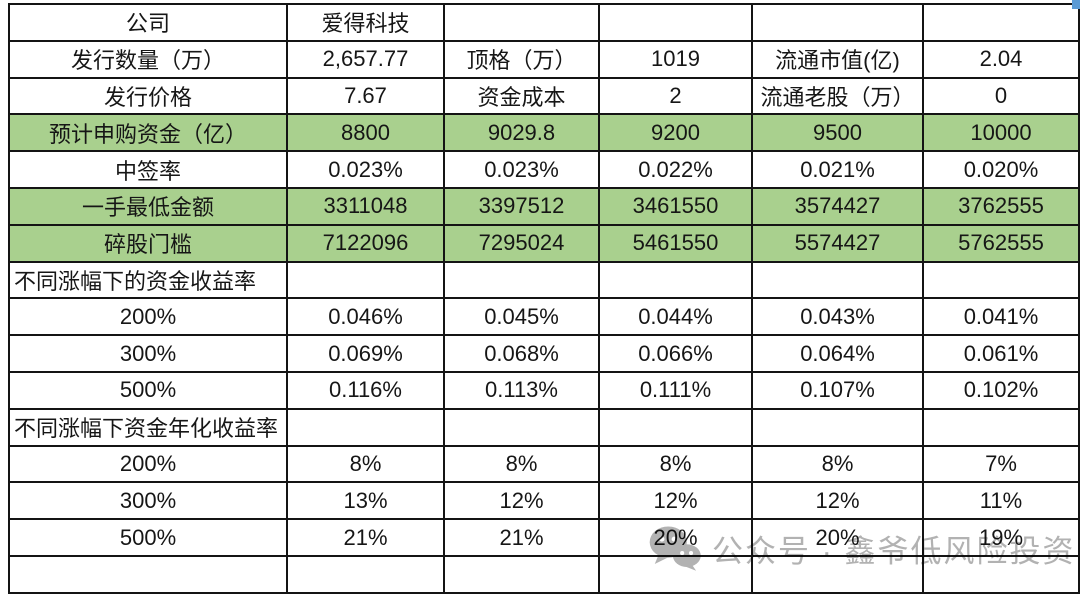 This screenshot has width=1080, height=595. Describe the element at coordinates (148, 169) in the screenshot. I see `row-label-cell: 中签率` at that location.